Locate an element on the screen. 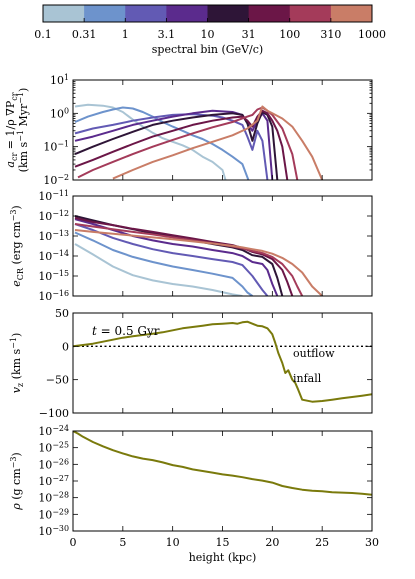  colorbar-tick-label: 1 is located at coordinates (125, 34).